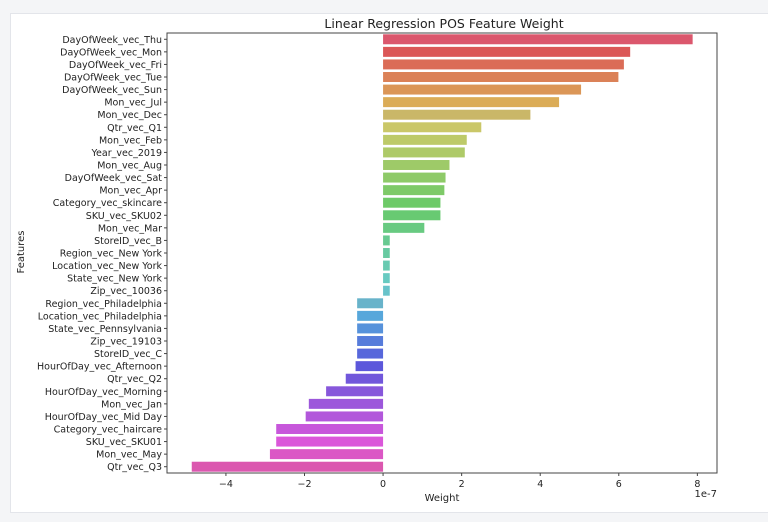 Image resolution: width=768 pixels, height=522 pixels. What do you see at coordinates (114, 178) in the screenshot?
I see `y-tick-label: DayOfWeek_vec_Sat` at bounding box center [114, 178].